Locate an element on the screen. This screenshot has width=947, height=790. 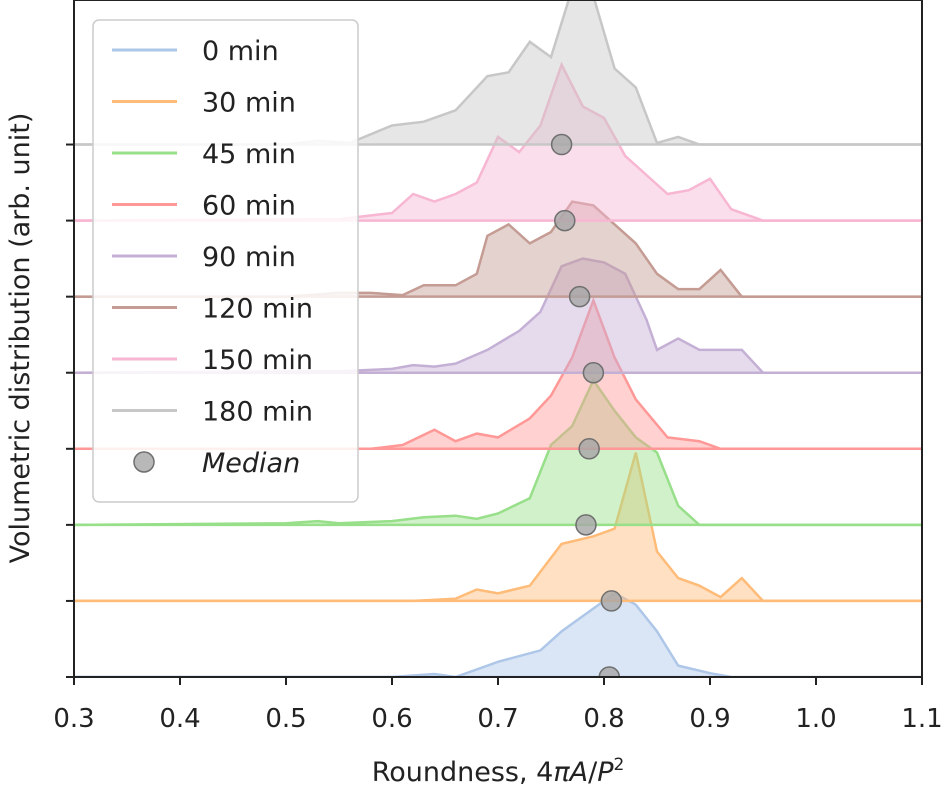
legend-label-2: 45 min is located at coordinates (249, 154).